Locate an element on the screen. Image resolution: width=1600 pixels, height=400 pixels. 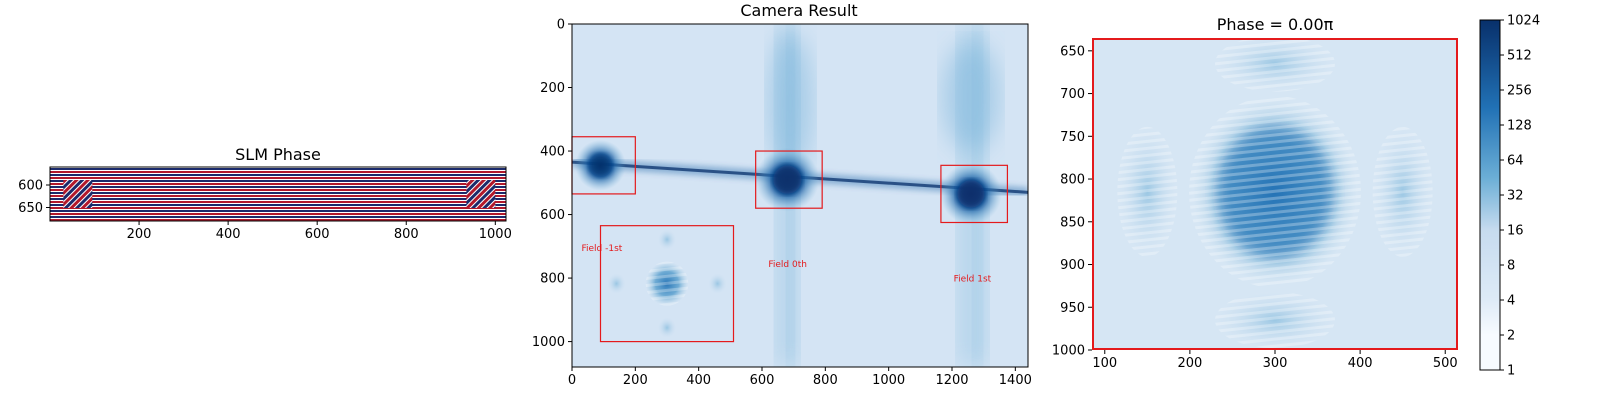
slm-phase-image is located at coordinates (278, 194).